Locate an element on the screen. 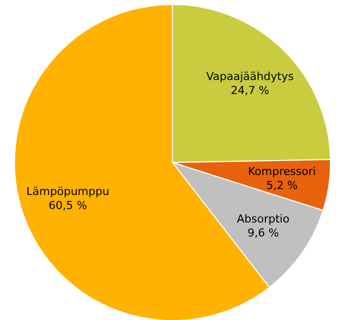  slice-label: Vapaajäähdytys is located at coordinates (250, 77).